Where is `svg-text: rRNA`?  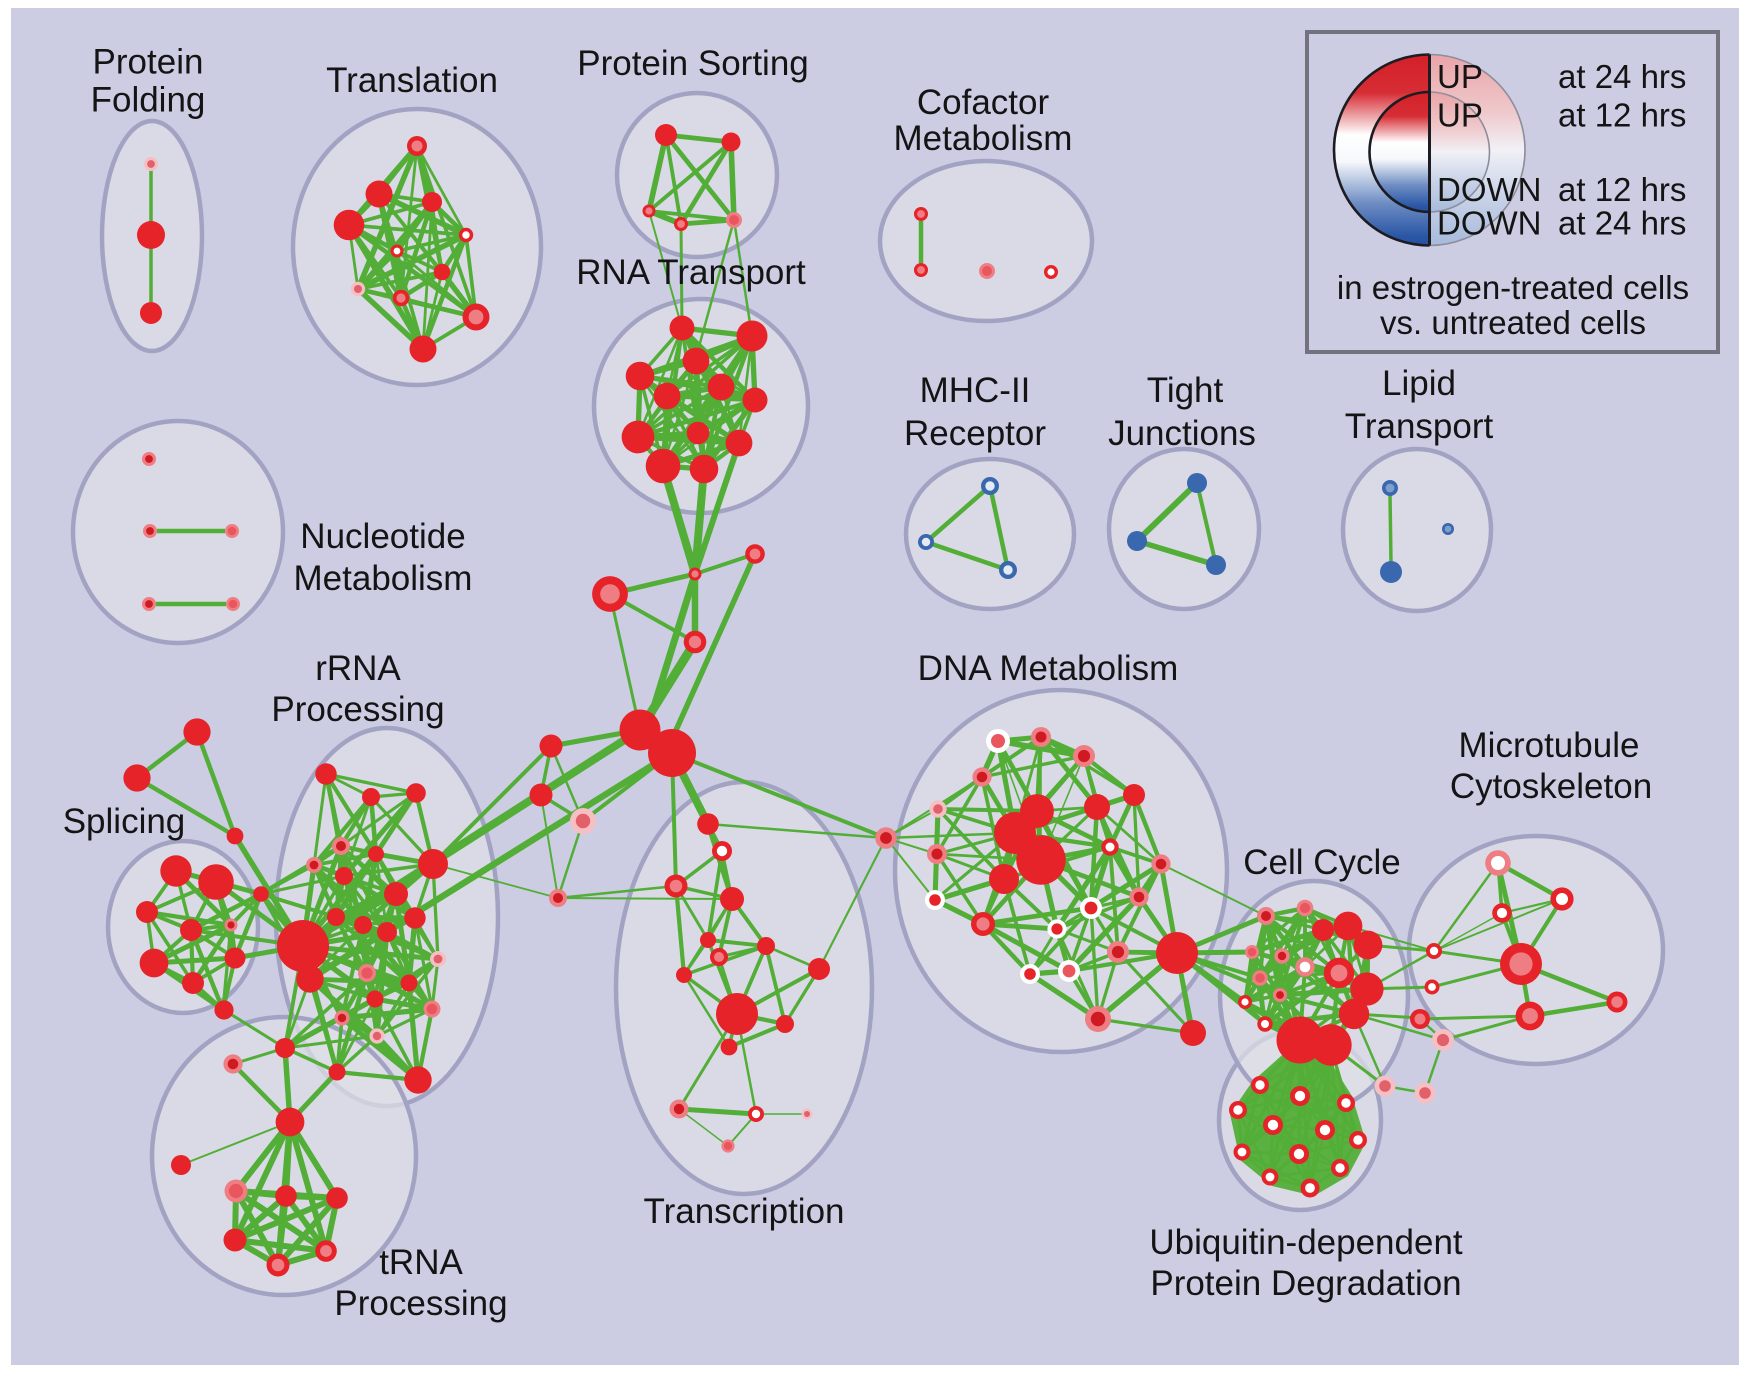
svg-text: rRNA is located at coordinates (358, 668).